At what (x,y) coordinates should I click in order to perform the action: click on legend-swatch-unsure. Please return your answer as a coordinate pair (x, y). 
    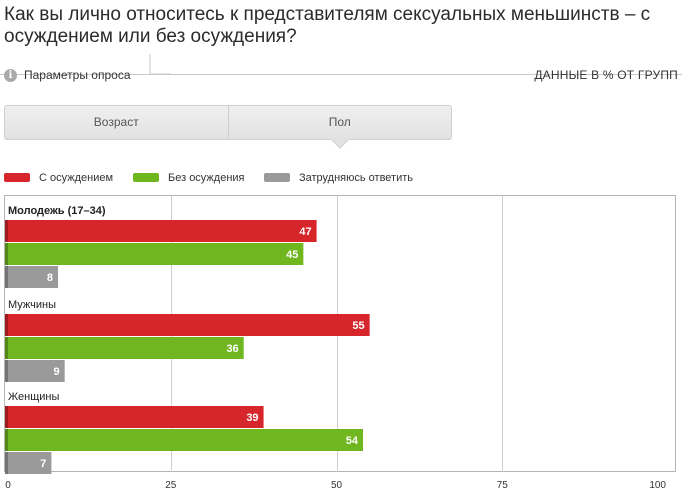
    Looking at the image, I should click on (277, 177).